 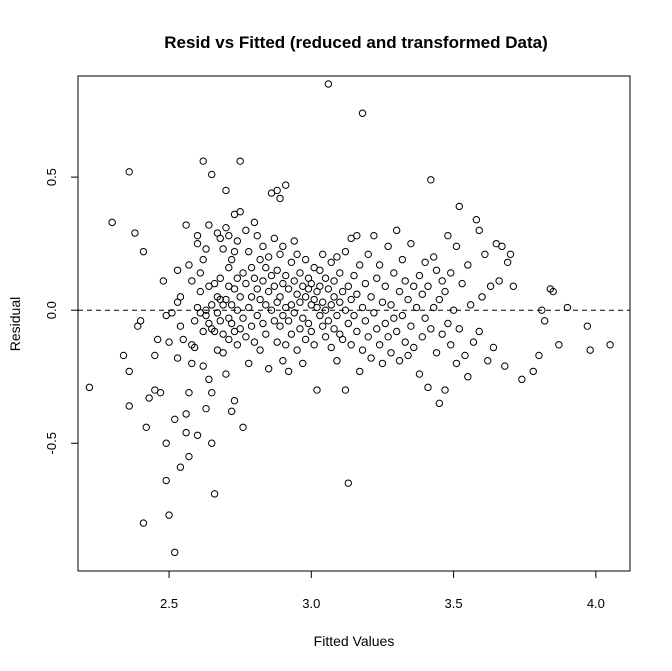 I want to click on x-tick-label: 3.0, so click(x=311, y=603).